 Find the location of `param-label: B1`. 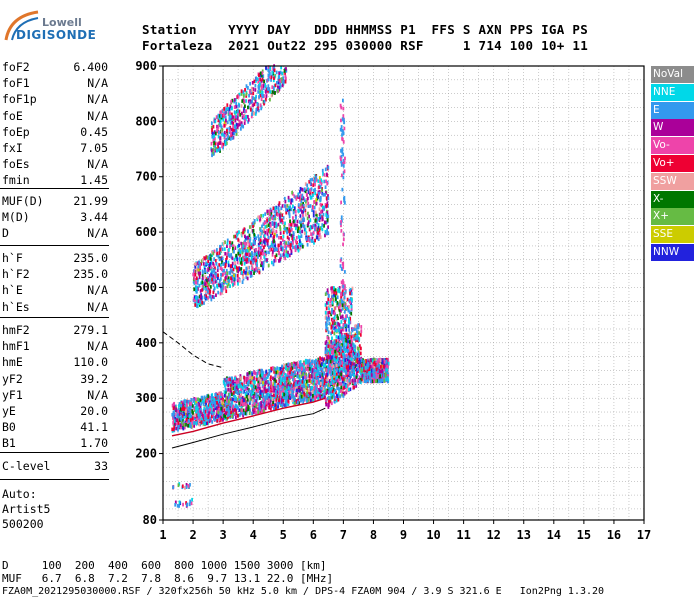

param-label: B1 is located at coordinates (9, 443).